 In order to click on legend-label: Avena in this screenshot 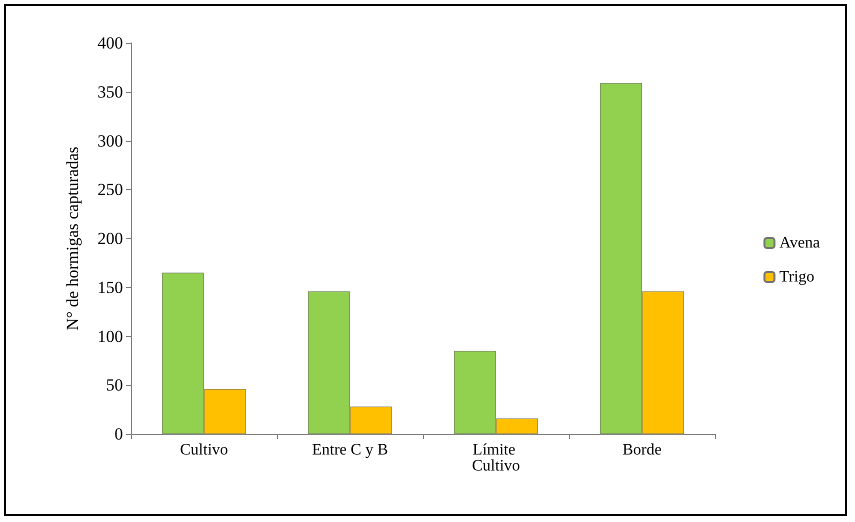, I will do `click(799, 243)`.